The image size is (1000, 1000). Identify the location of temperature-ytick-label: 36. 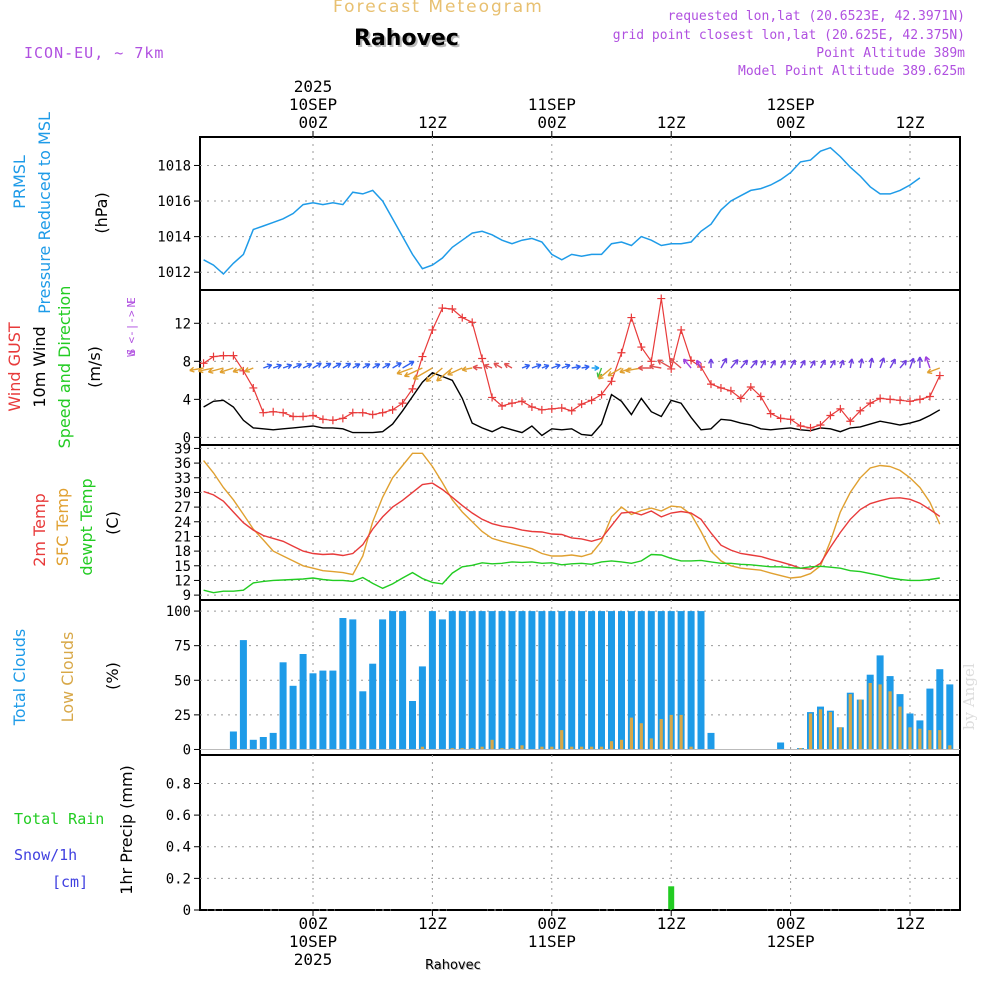
(182, 464).